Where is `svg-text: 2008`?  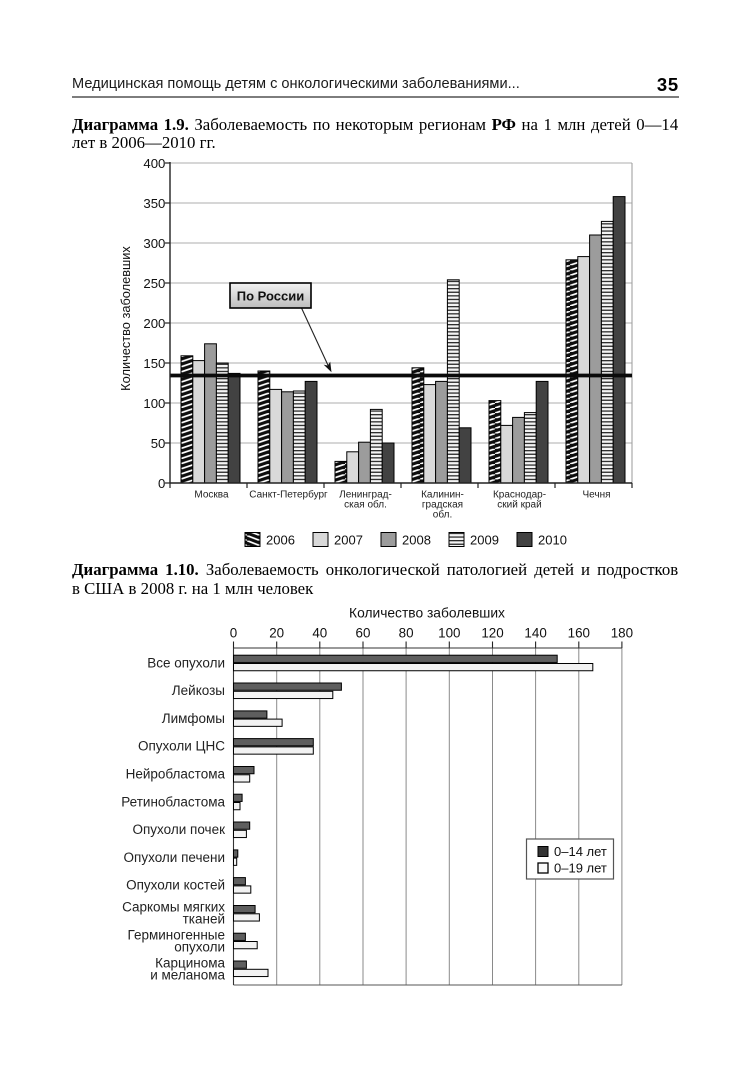
svg-text: 2008 is located at coordinates (416, 540).